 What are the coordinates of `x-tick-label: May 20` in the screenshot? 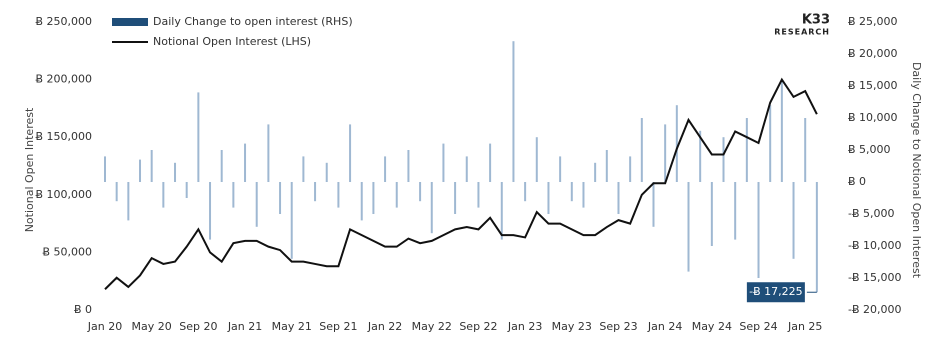 It's located at (152, 326).